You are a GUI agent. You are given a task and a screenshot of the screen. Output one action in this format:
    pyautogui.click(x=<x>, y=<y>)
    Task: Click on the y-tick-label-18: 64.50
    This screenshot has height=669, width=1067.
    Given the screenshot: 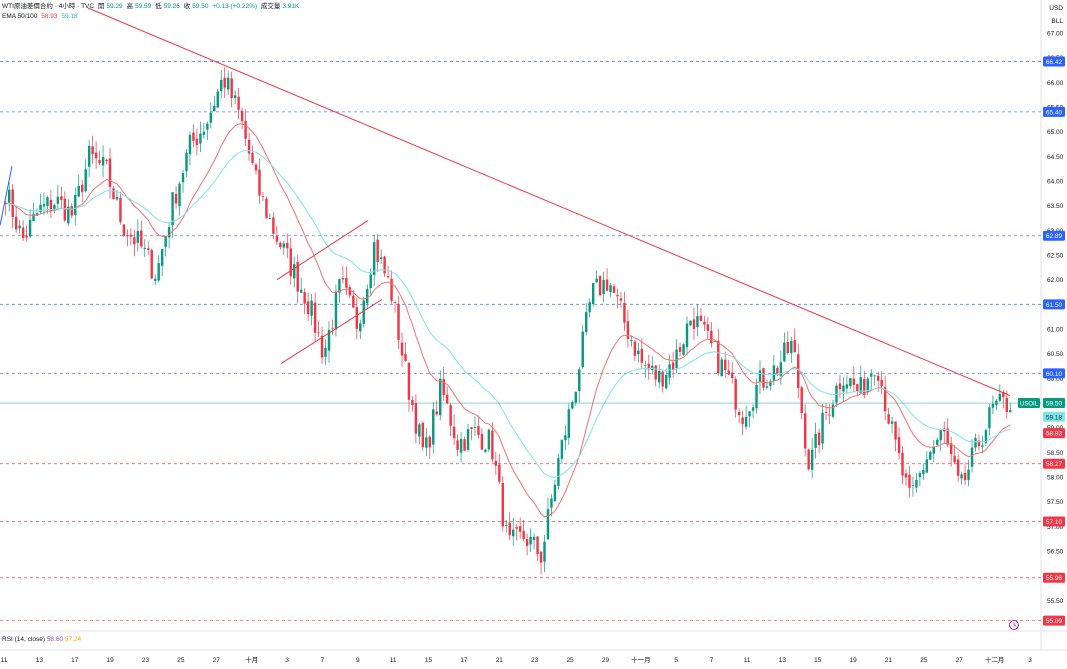 What is the action you would take?
    pyautogui.click(x=1055, y=157)
    